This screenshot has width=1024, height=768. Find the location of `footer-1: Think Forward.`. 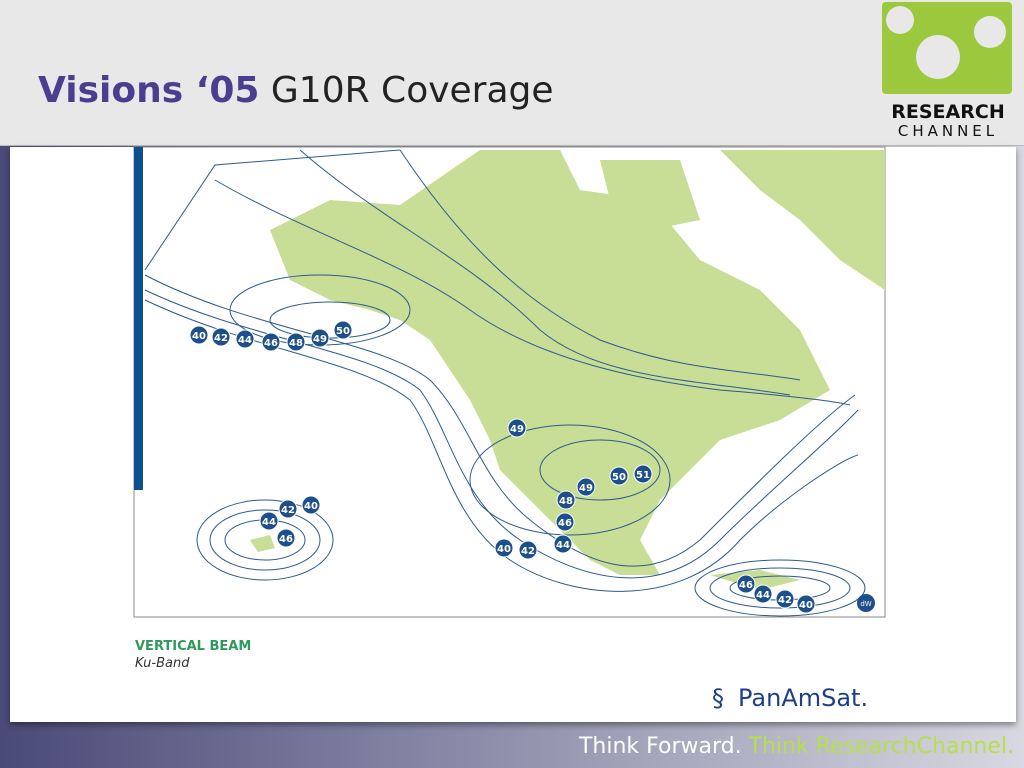

footer-1: Think Forward. is located at coordinates (660, 746).